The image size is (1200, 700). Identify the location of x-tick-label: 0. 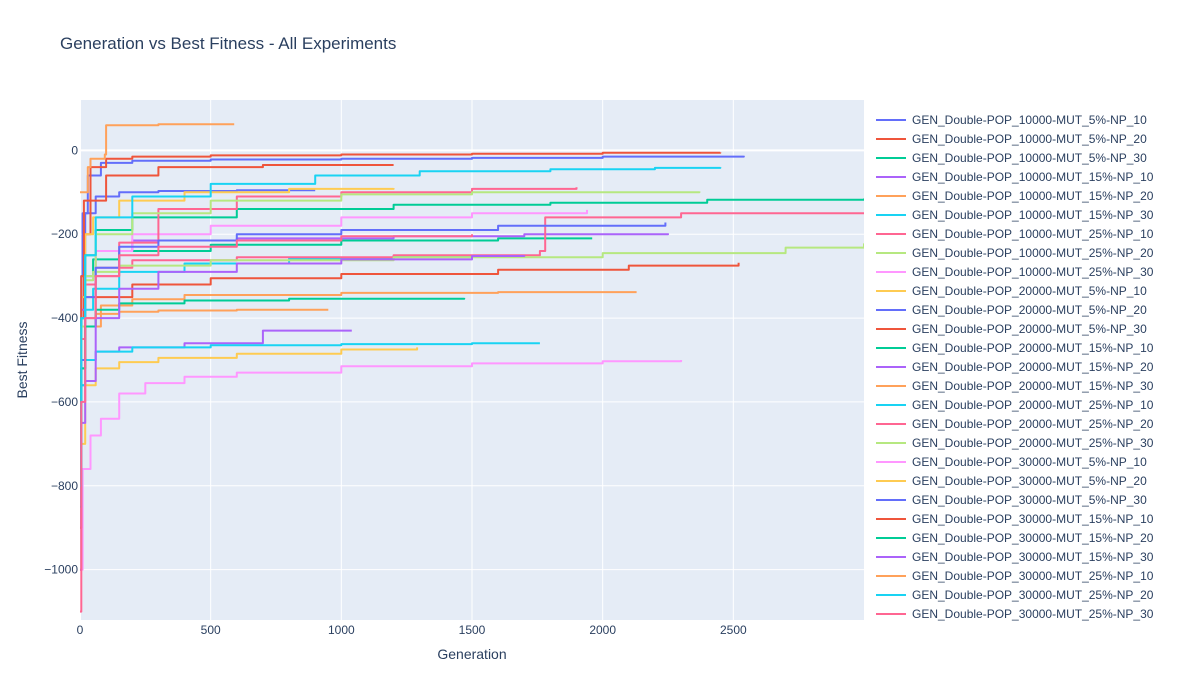
(80, 630).